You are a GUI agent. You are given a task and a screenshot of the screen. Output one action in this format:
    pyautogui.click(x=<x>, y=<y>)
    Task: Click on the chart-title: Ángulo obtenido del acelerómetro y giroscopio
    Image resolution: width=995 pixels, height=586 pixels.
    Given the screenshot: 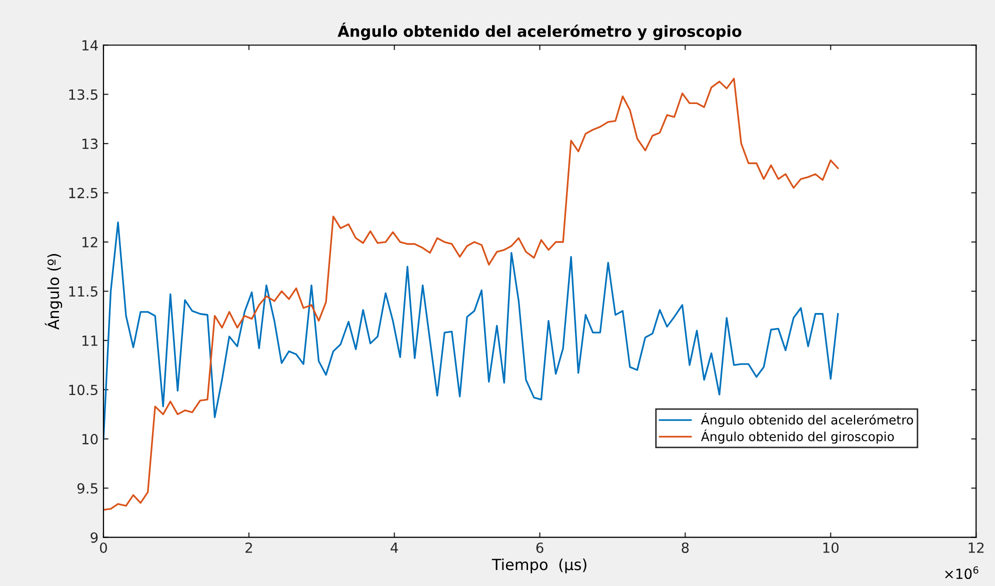 What is the action you would take?
    pyautogui.click(x=540, y=31)
    